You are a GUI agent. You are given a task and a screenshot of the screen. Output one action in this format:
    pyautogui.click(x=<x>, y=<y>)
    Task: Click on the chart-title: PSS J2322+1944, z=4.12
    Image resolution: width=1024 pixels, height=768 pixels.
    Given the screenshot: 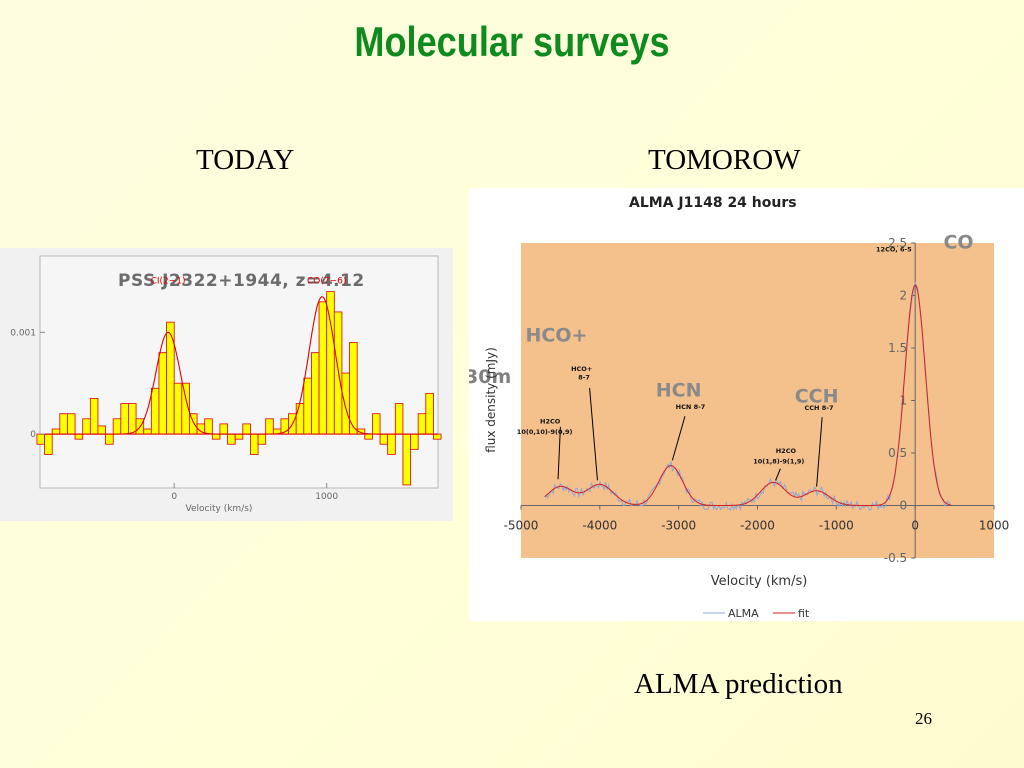 What is the action you would take?
    pyautogui.click(x=241, y=281)
    